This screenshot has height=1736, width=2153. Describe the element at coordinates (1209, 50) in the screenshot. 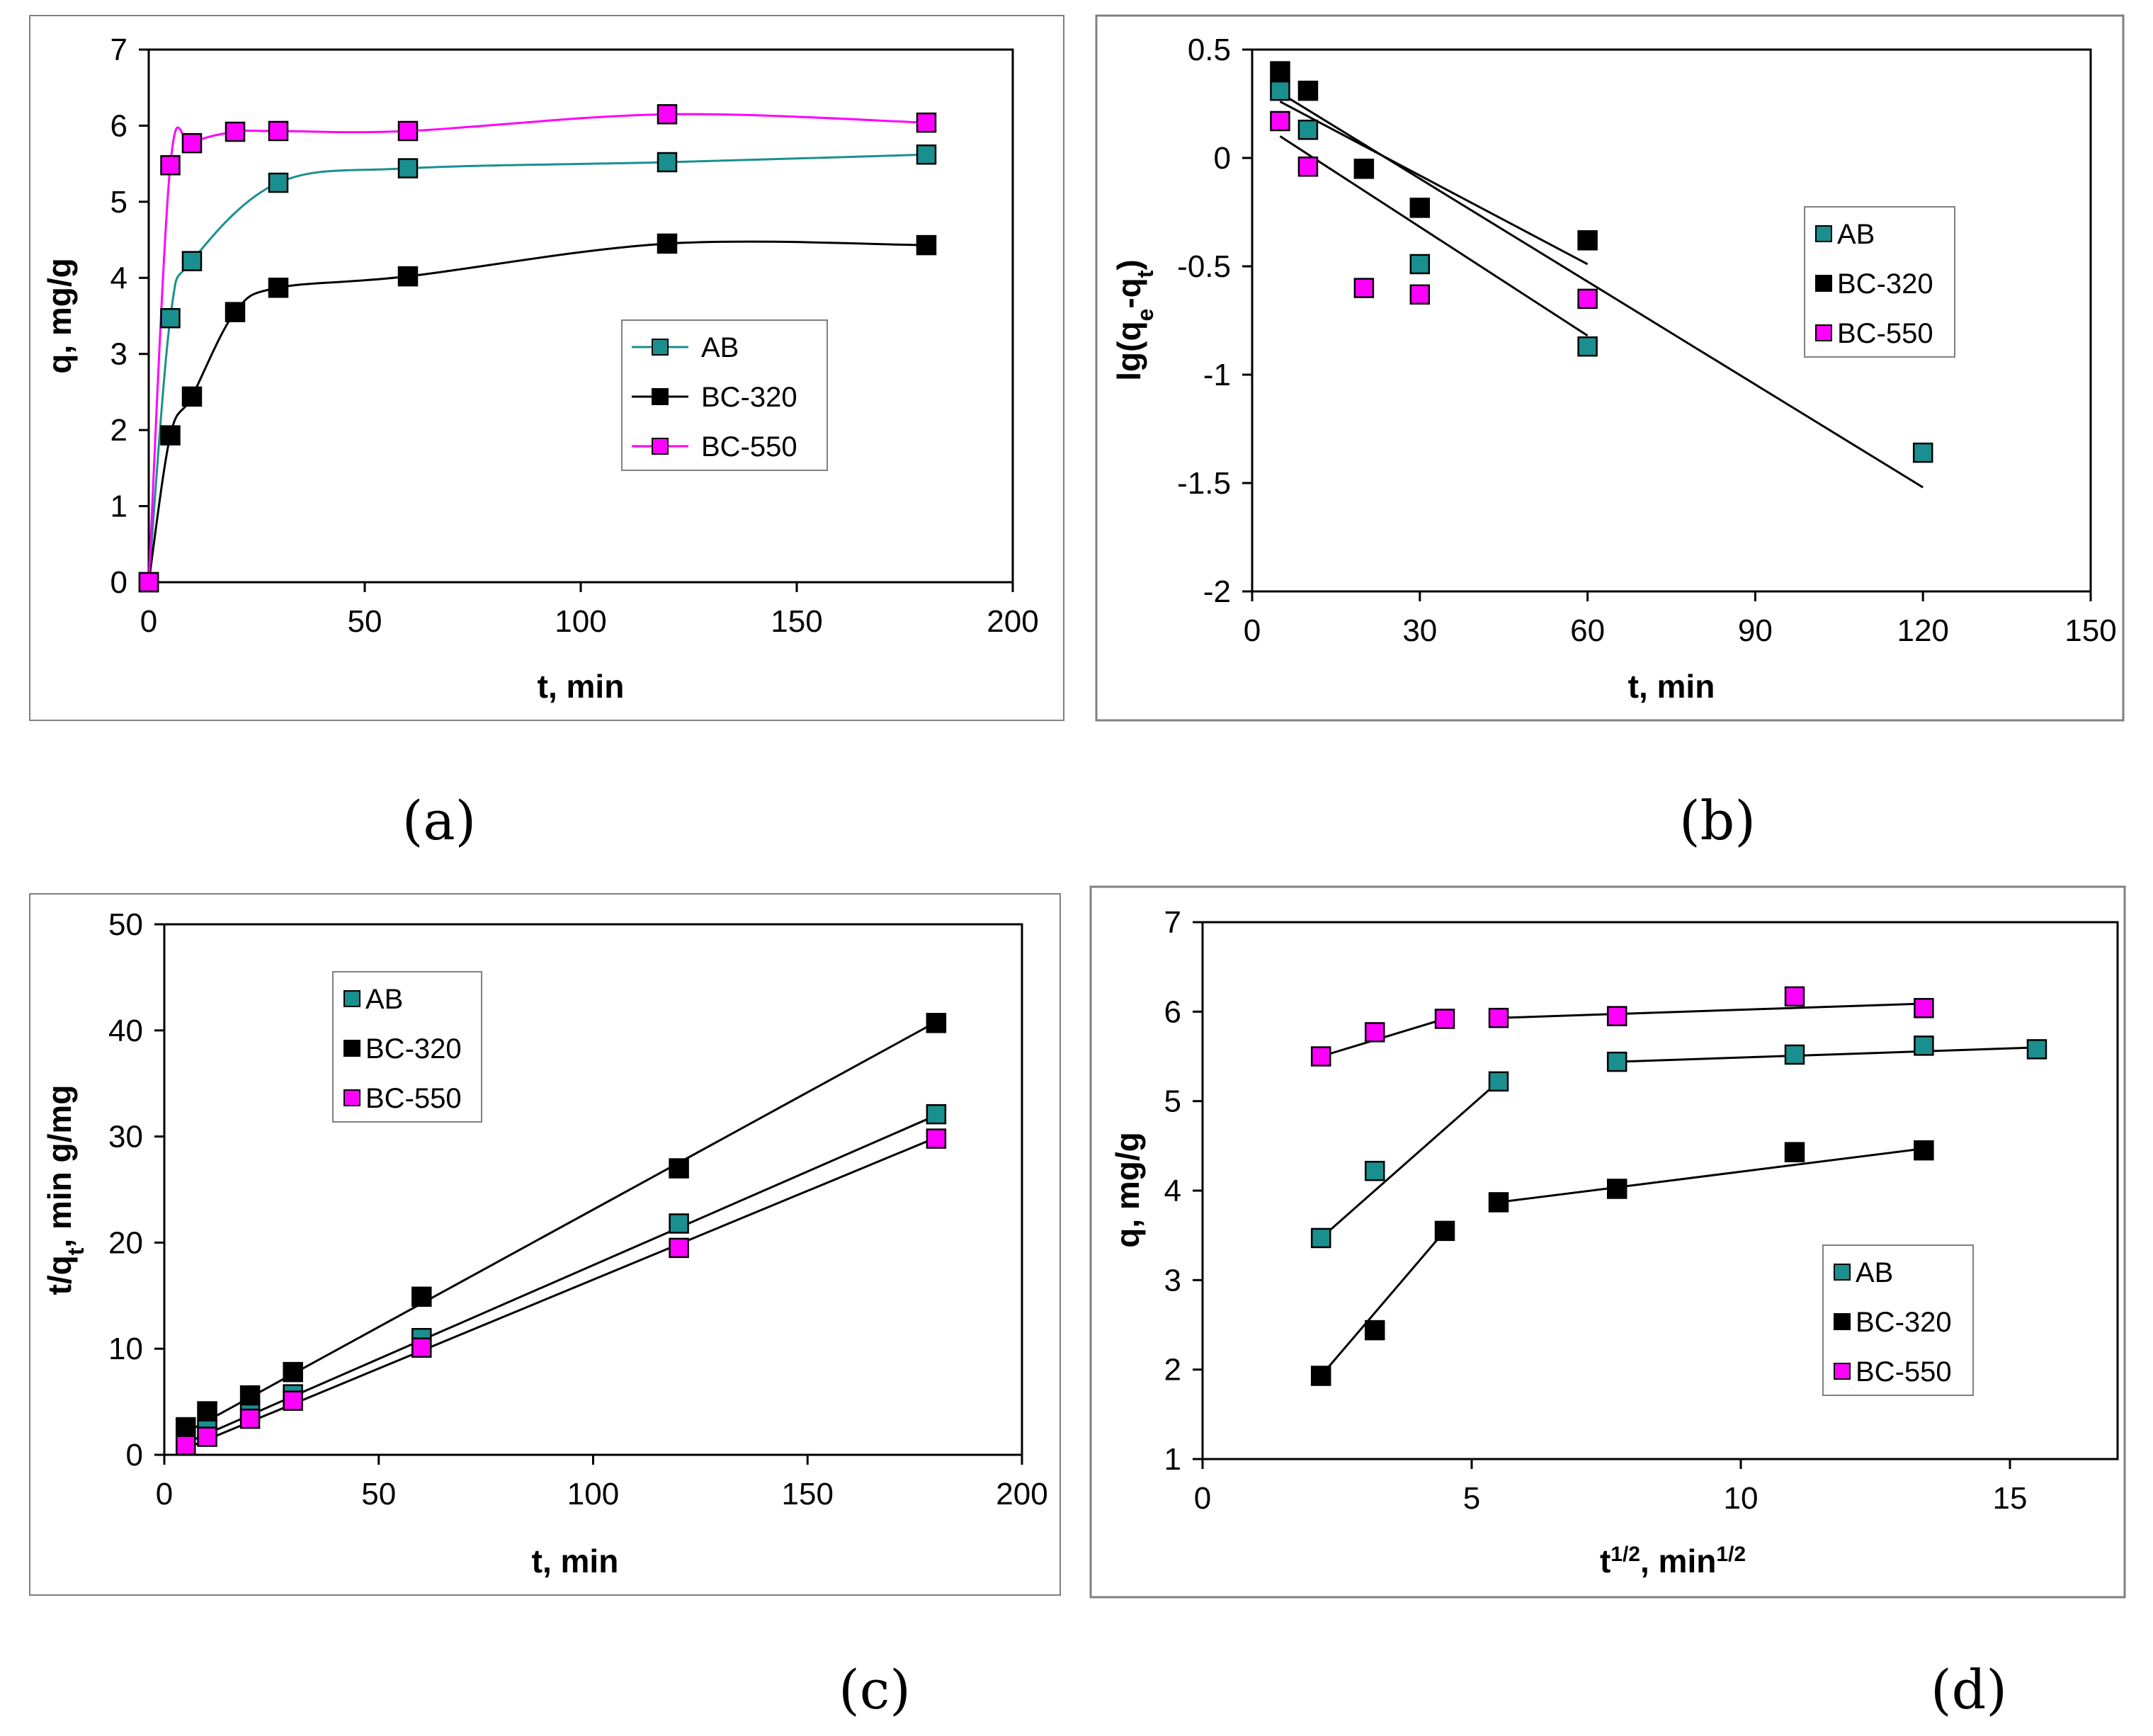

I see `y-tick-label: 0.5` at that location.